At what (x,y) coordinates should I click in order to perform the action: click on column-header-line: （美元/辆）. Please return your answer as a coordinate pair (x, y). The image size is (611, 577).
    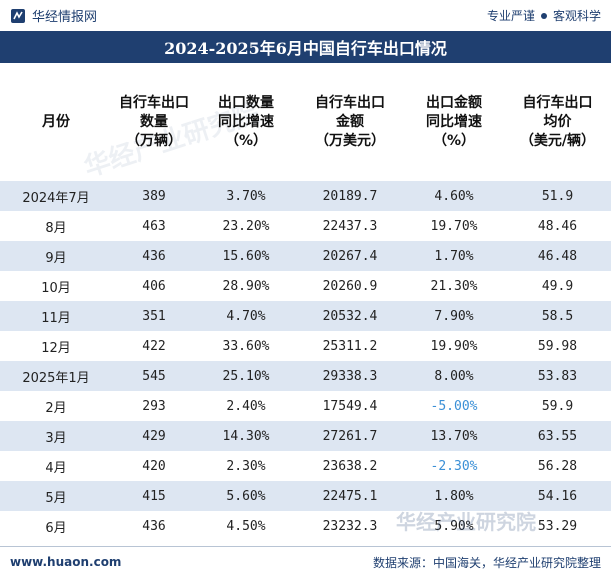
    Looking at the image, I should click on (557, 140).